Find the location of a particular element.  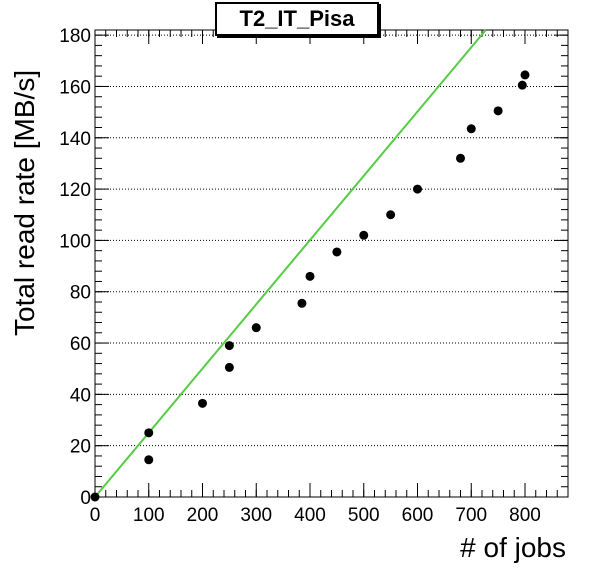

x-tick-label: 0 is located at coordinates (95, 515).